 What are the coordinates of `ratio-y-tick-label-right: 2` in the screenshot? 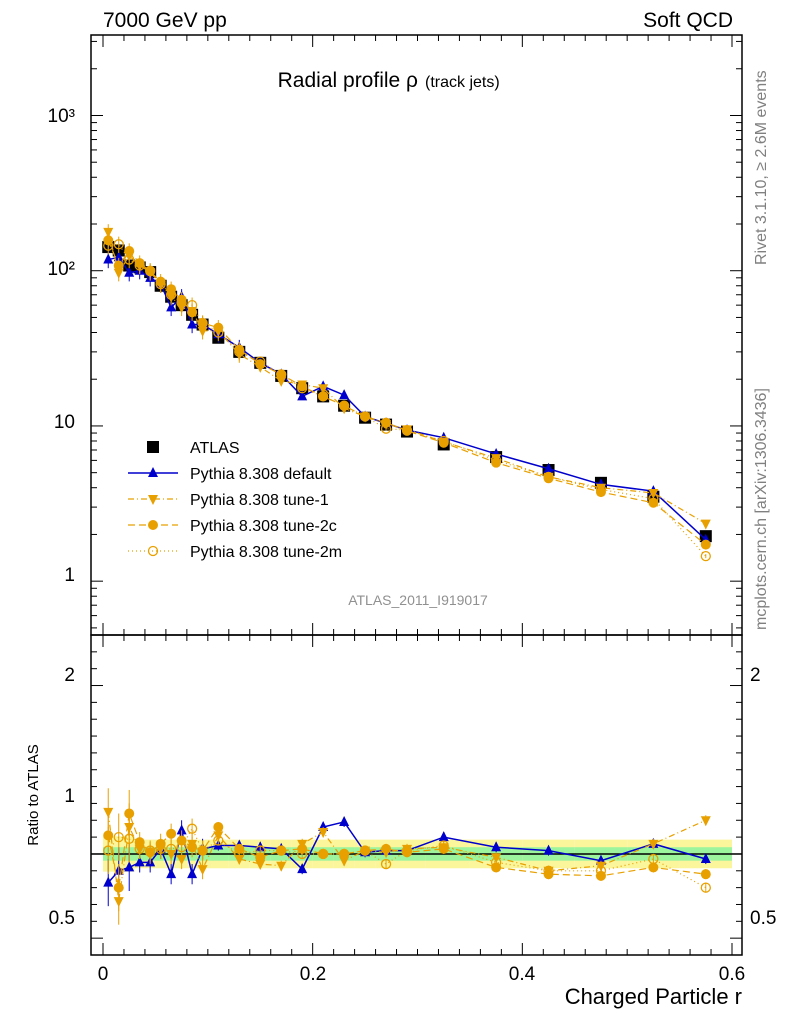 It's located at (755, 675).